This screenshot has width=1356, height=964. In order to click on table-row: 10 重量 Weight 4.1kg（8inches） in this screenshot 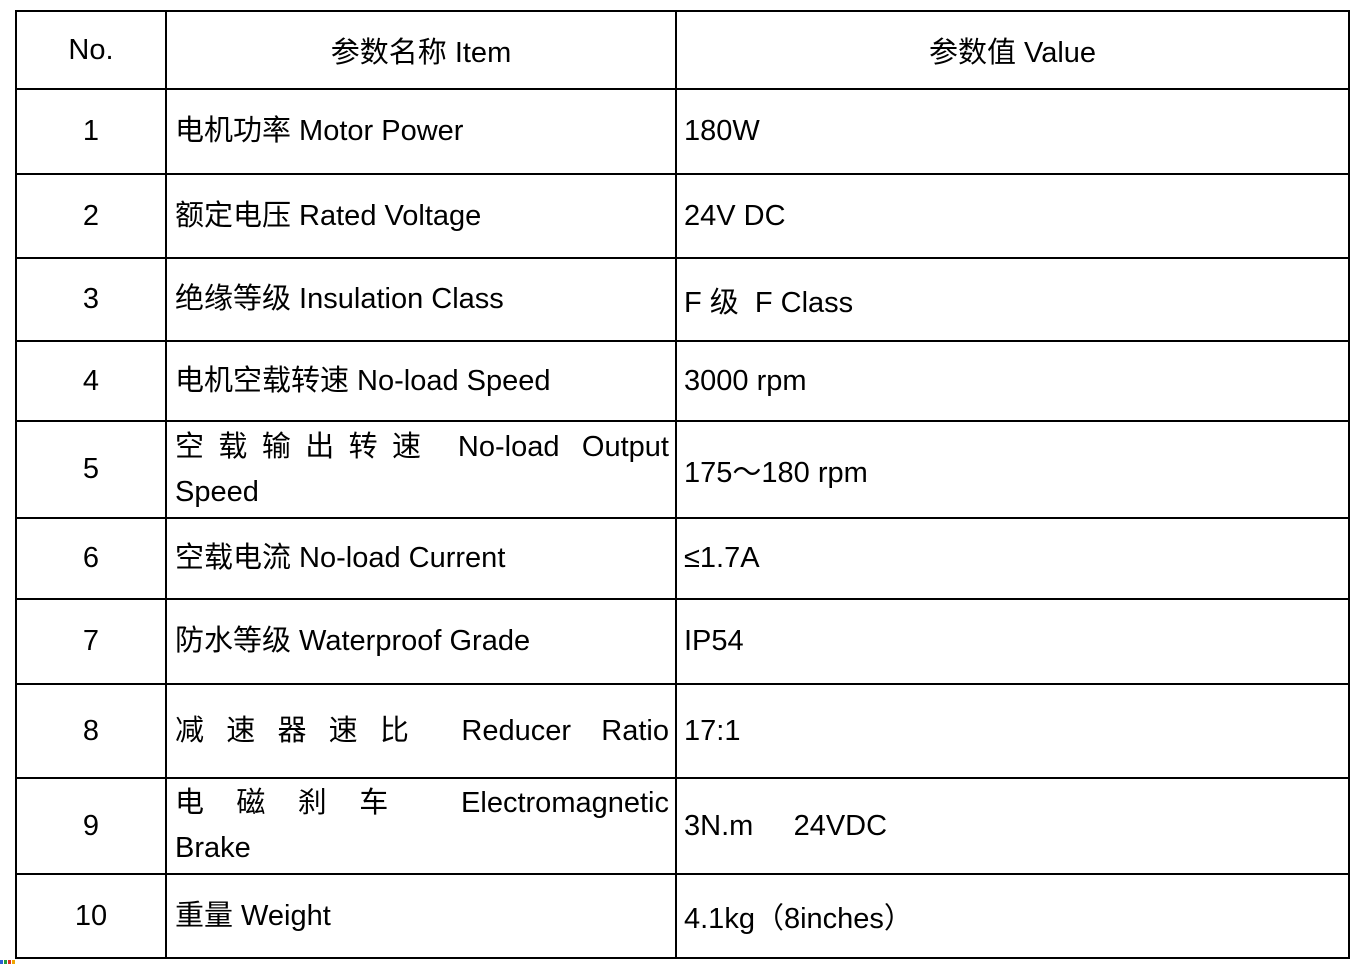, I will do `click(682, 916)`.